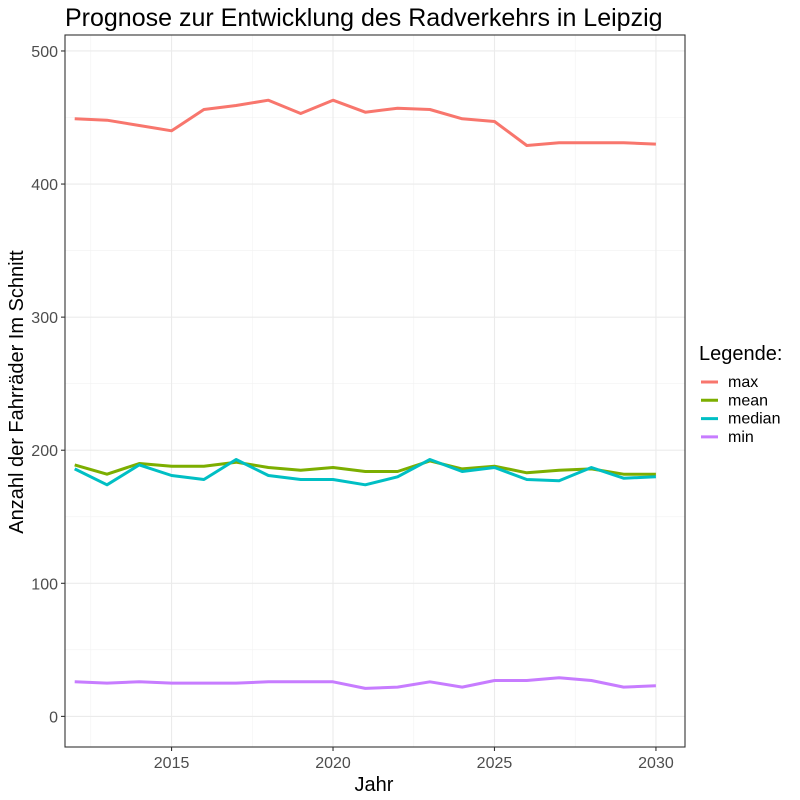 This screenshot has height=800, width=800. I want to click on legend-title: Legende:, so click(740, 354).